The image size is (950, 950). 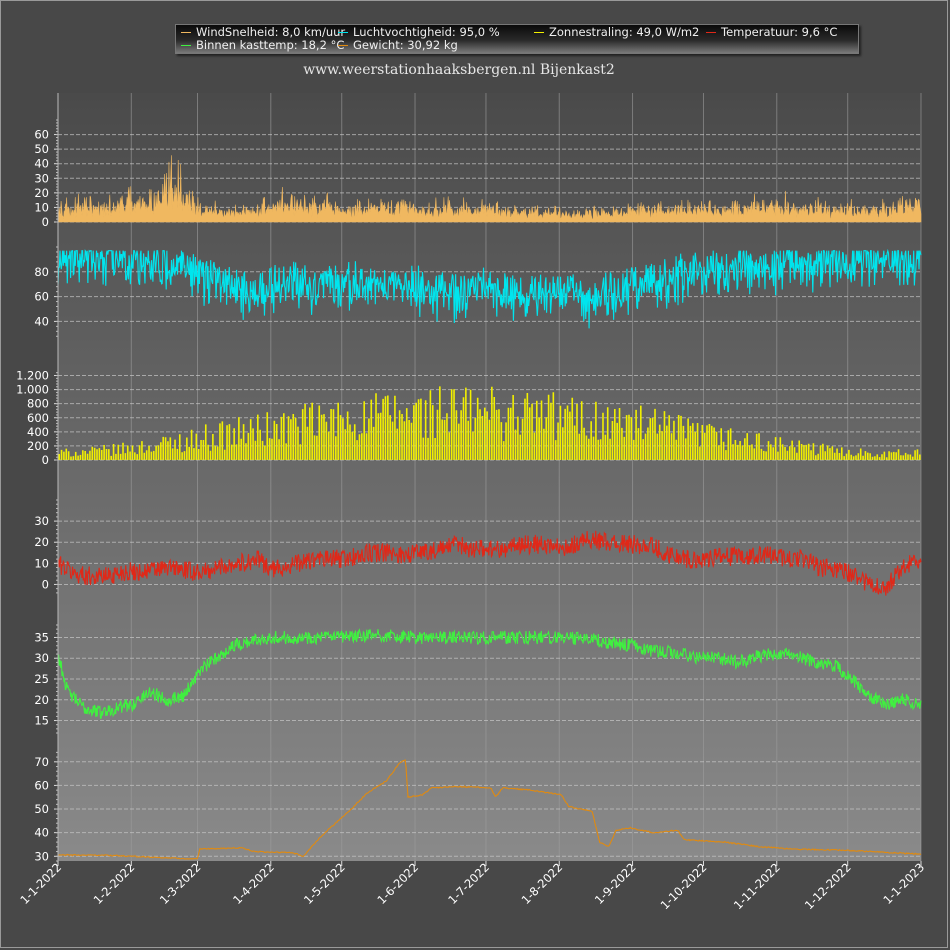 I want to click on legend-item-5: Gewicht: 30,92 kg, so click(x=398, y=45).